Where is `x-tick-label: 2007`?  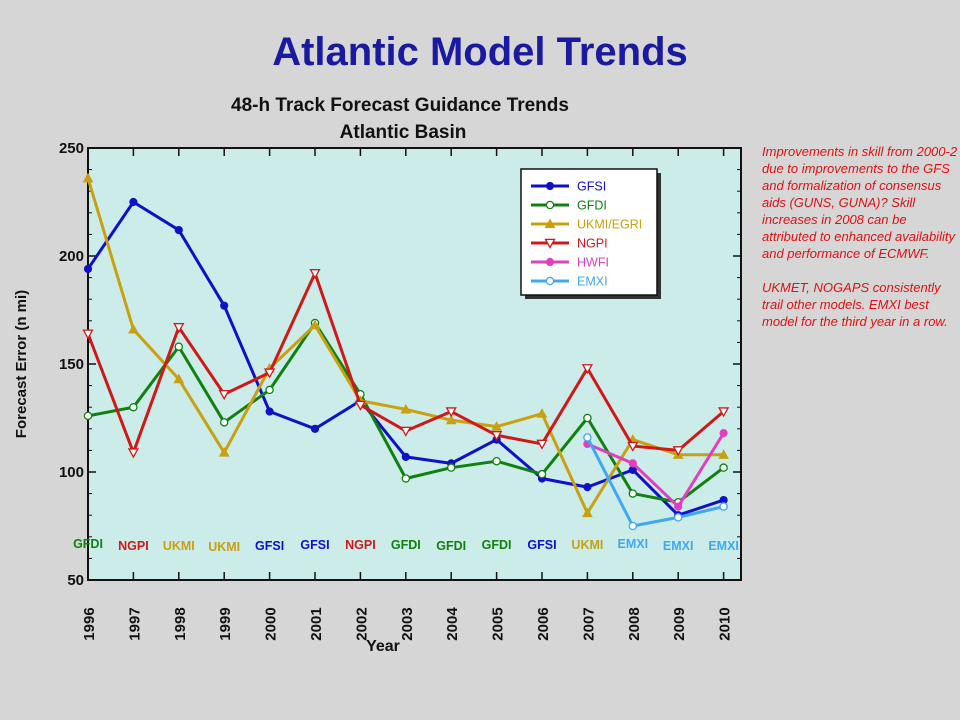
x-tick-label: 2007 is located at coordinates (588, 623).